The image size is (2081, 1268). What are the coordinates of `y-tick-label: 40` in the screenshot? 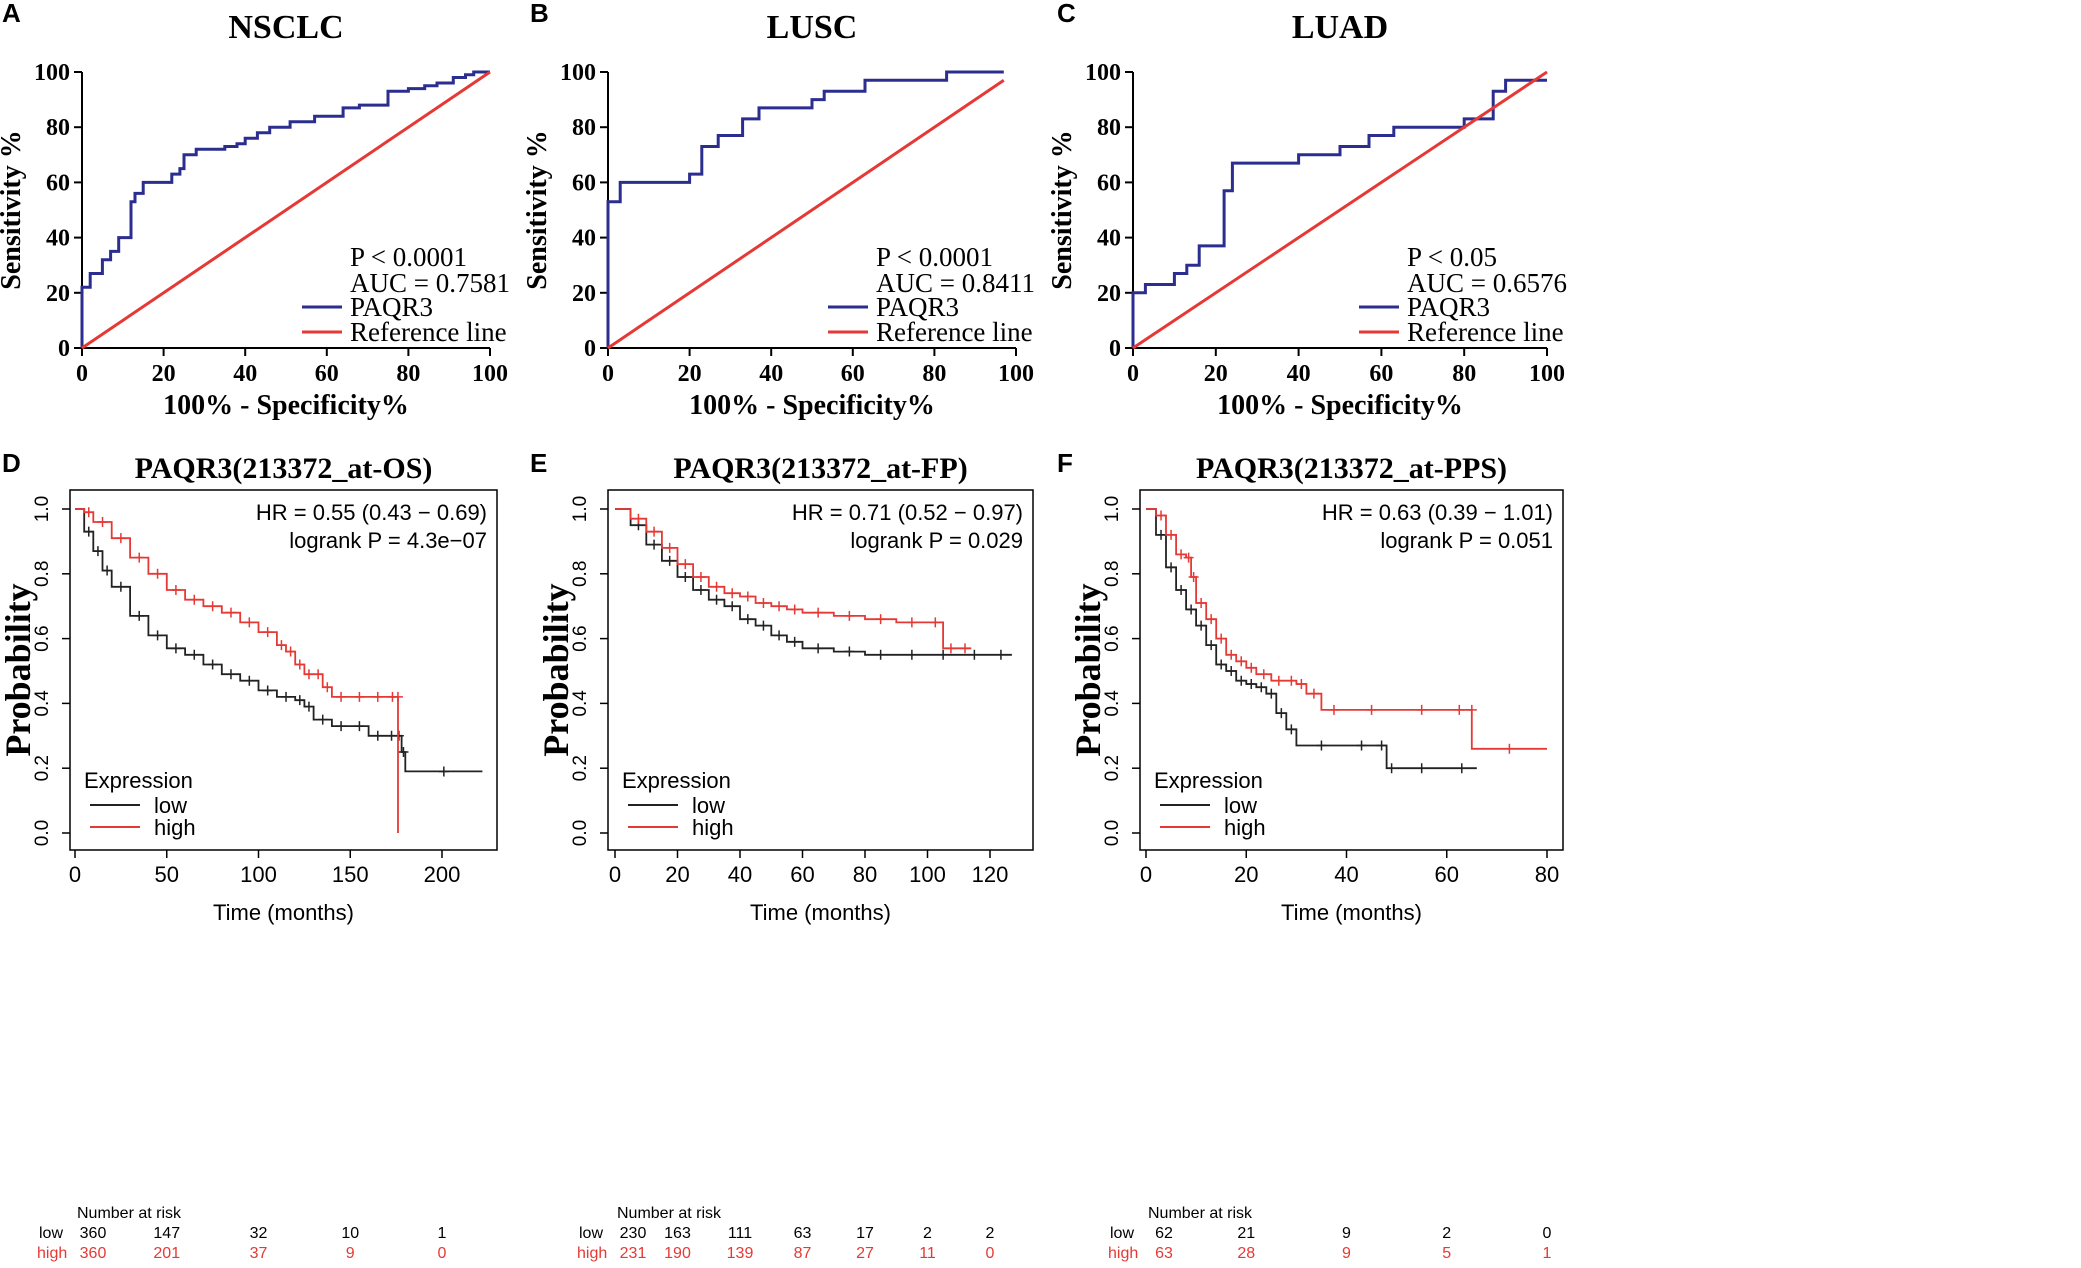 It's located at (584, 239).